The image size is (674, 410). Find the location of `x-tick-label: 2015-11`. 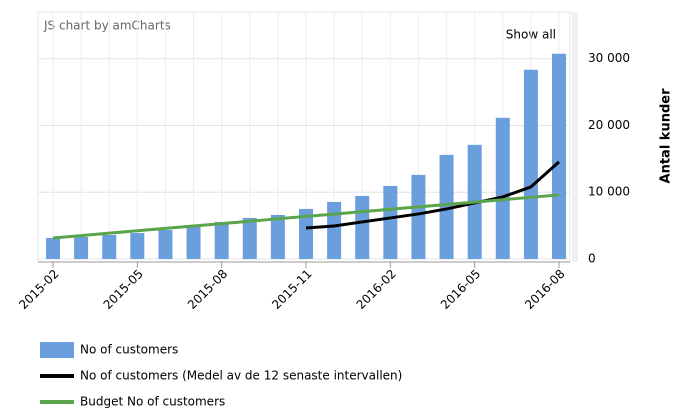

x-tick-label: 2015-11 is located at coordinates (291, 289).